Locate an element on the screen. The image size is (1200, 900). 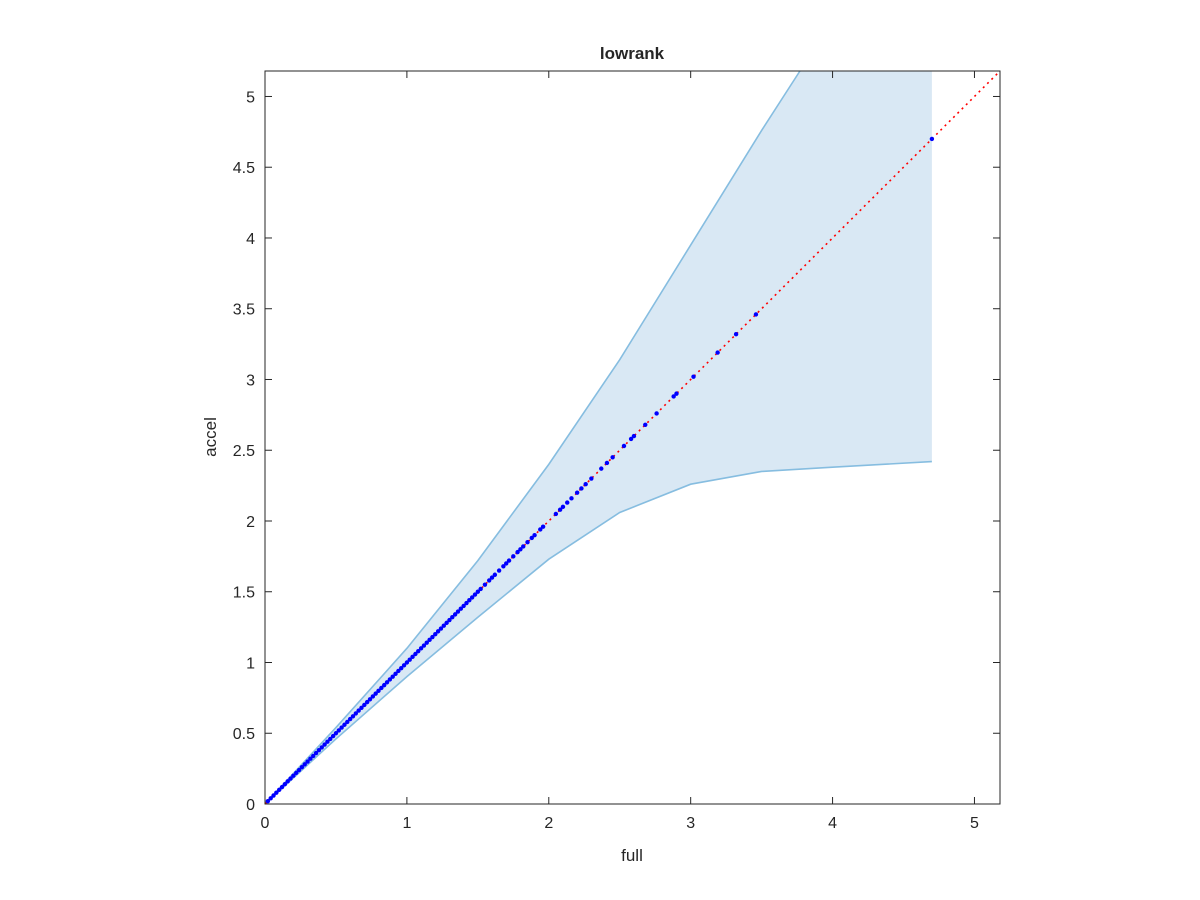
x-tick-label: 4 is located at coordinates (832, 823).